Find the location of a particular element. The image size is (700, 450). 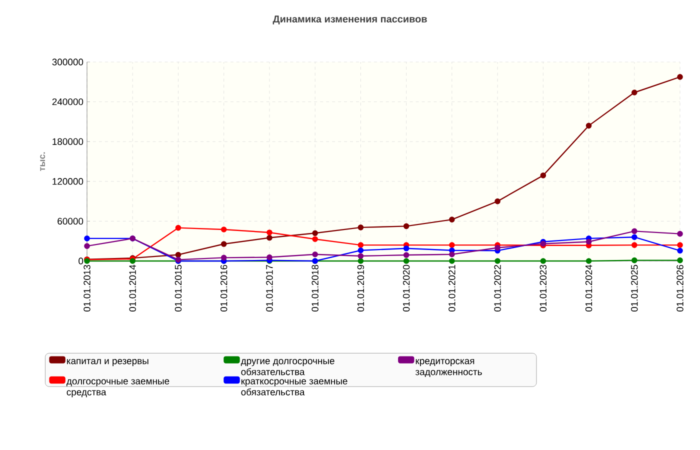

y-tick-label: 180000 is located at coordinates (68, 141).